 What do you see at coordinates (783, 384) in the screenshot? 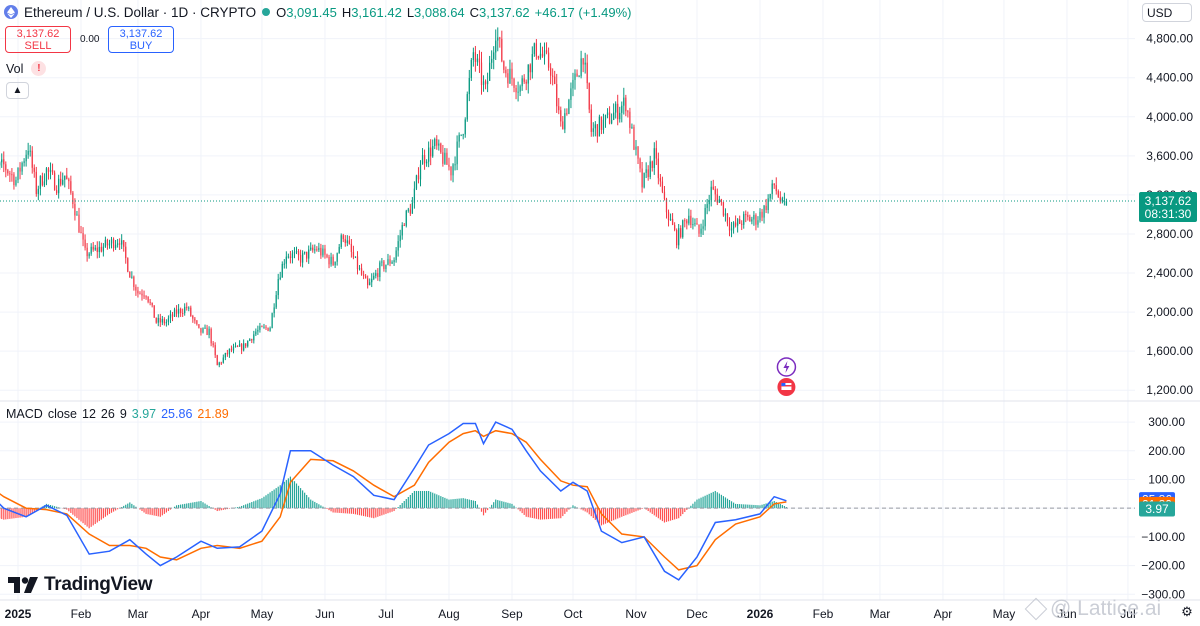
I see `flag-canton` at bounding box center [783, 384].